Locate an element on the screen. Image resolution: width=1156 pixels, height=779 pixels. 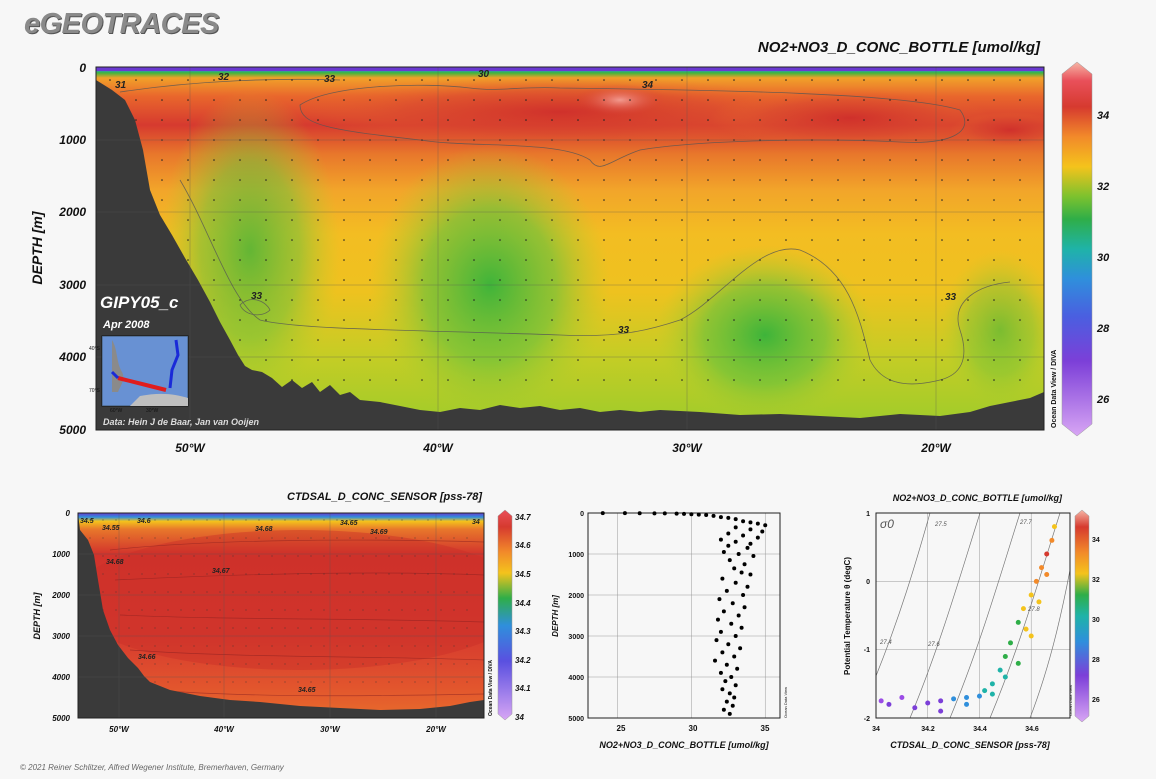
ts-colorbar-tick: 30 is located at coordinates (1096, 620).